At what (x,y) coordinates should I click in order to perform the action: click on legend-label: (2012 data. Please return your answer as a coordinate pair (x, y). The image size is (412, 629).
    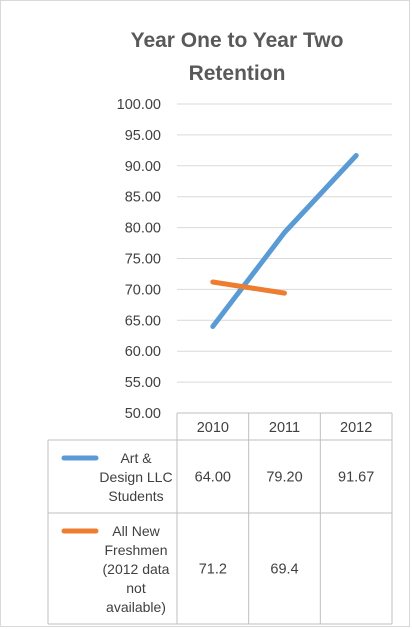
    Looking at the image, I should click on (136, 569).